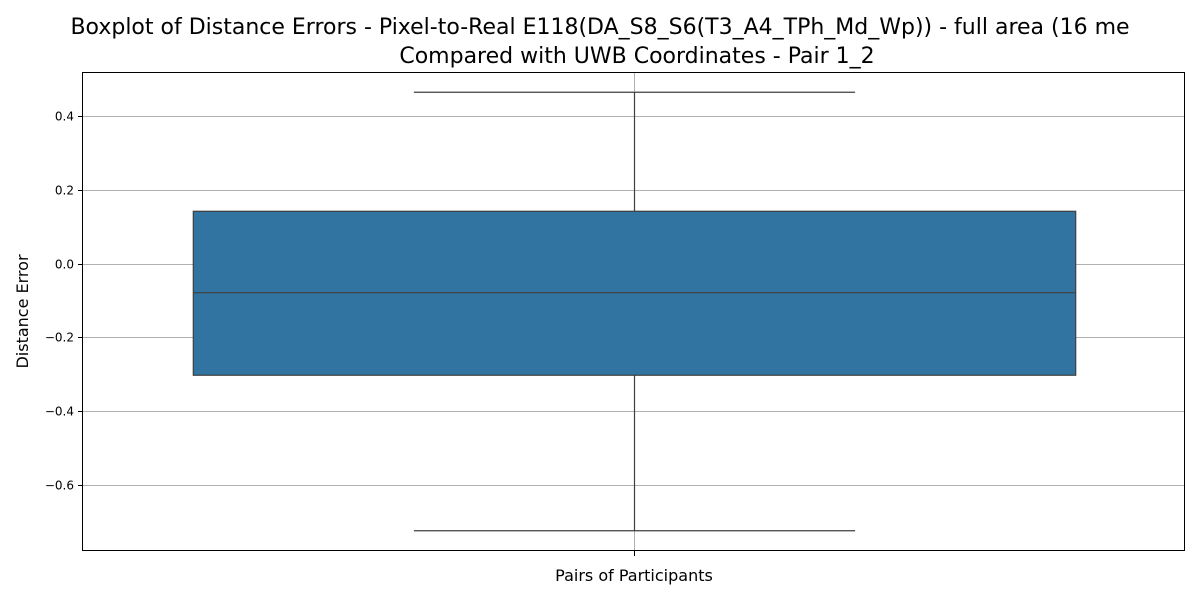 The image size is (1200, 604). I want to click on y-tick-label: −0.2, so click(59, 338).